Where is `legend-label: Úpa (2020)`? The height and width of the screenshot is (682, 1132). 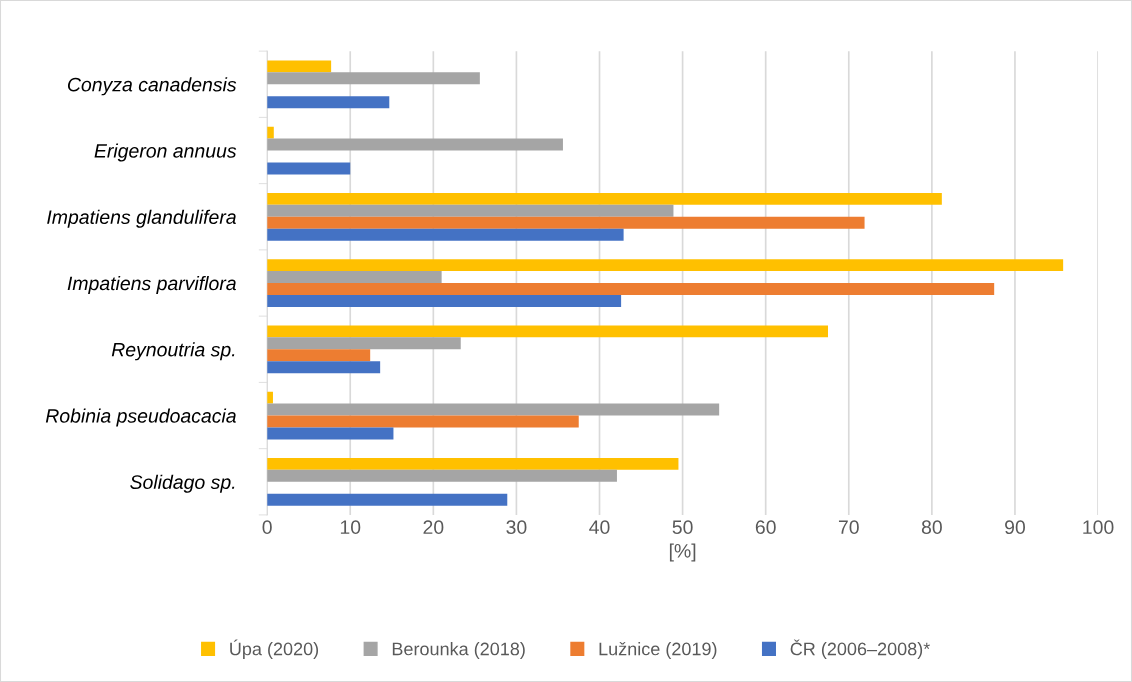 legend-label: Úpa (2020) is located at coordinates (274, 649).